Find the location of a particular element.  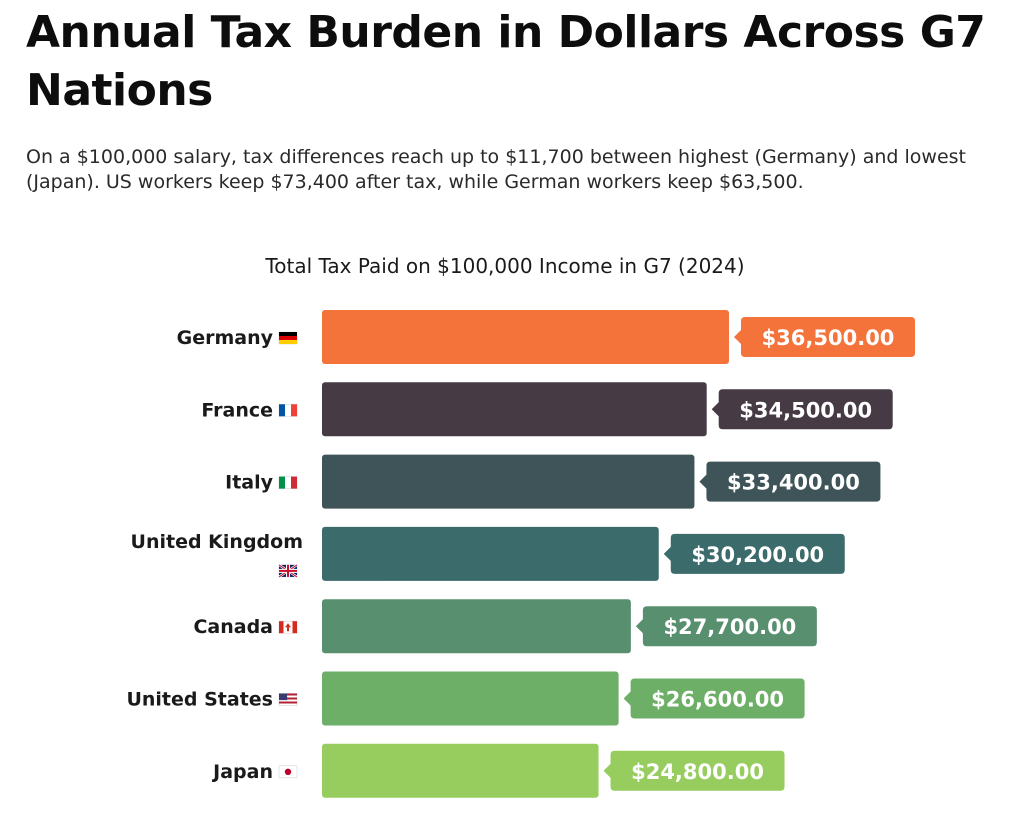

italy-flag-icon is located at coordinates (288, 482).